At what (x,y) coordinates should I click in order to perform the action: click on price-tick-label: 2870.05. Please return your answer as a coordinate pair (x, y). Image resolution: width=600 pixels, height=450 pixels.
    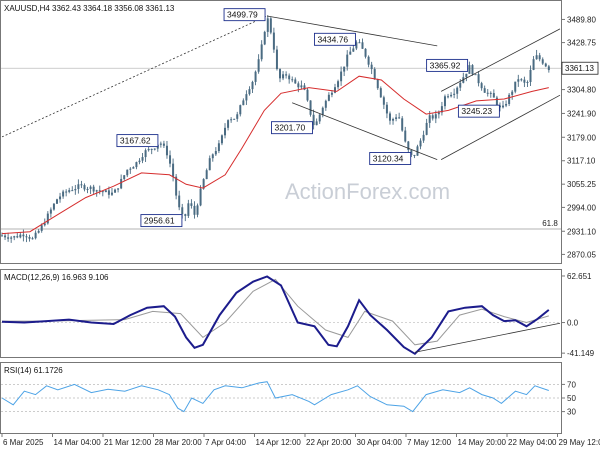
    Looking at the image, I should click on (581, 254).